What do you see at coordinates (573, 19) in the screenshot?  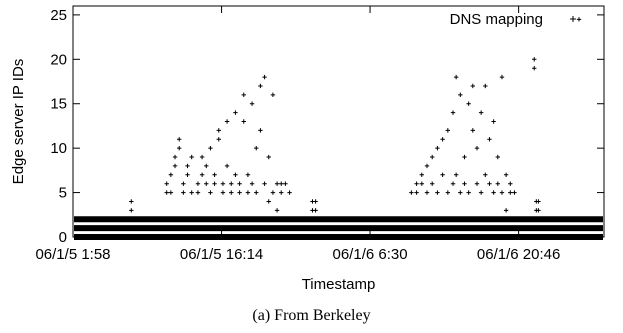 I see `legend-marker` at bounding box center [573, 19].